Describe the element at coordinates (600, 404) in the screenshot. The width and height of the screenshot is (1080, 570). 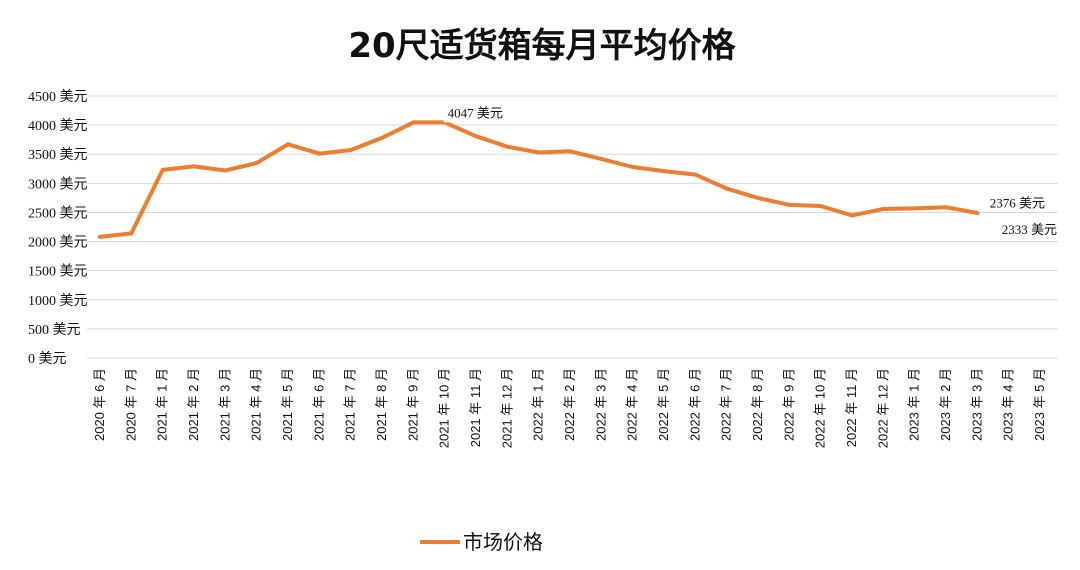
I see `x-tick-label: 2022 年 3 月` at that location.